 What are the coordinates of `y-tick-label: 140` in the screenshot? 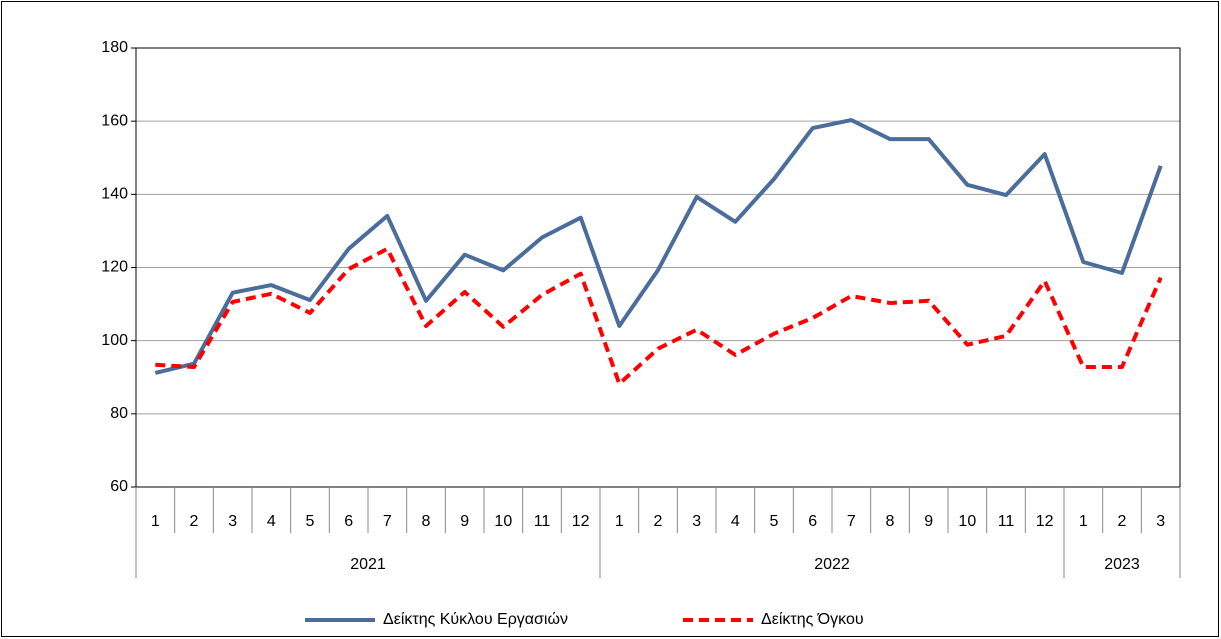 It's located at (114, 194).